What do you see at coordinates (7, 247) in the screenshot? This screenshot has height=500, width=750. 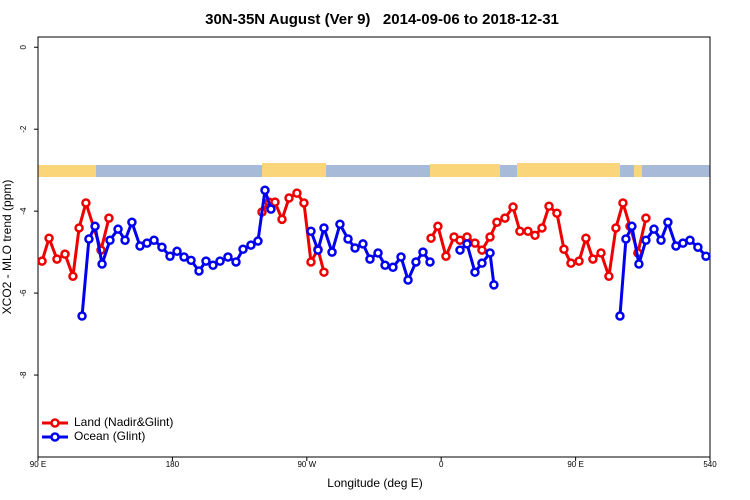 I see `y-axis-label: XCO2 - MLO trend (ppm)` at bounding box center [7, 247].